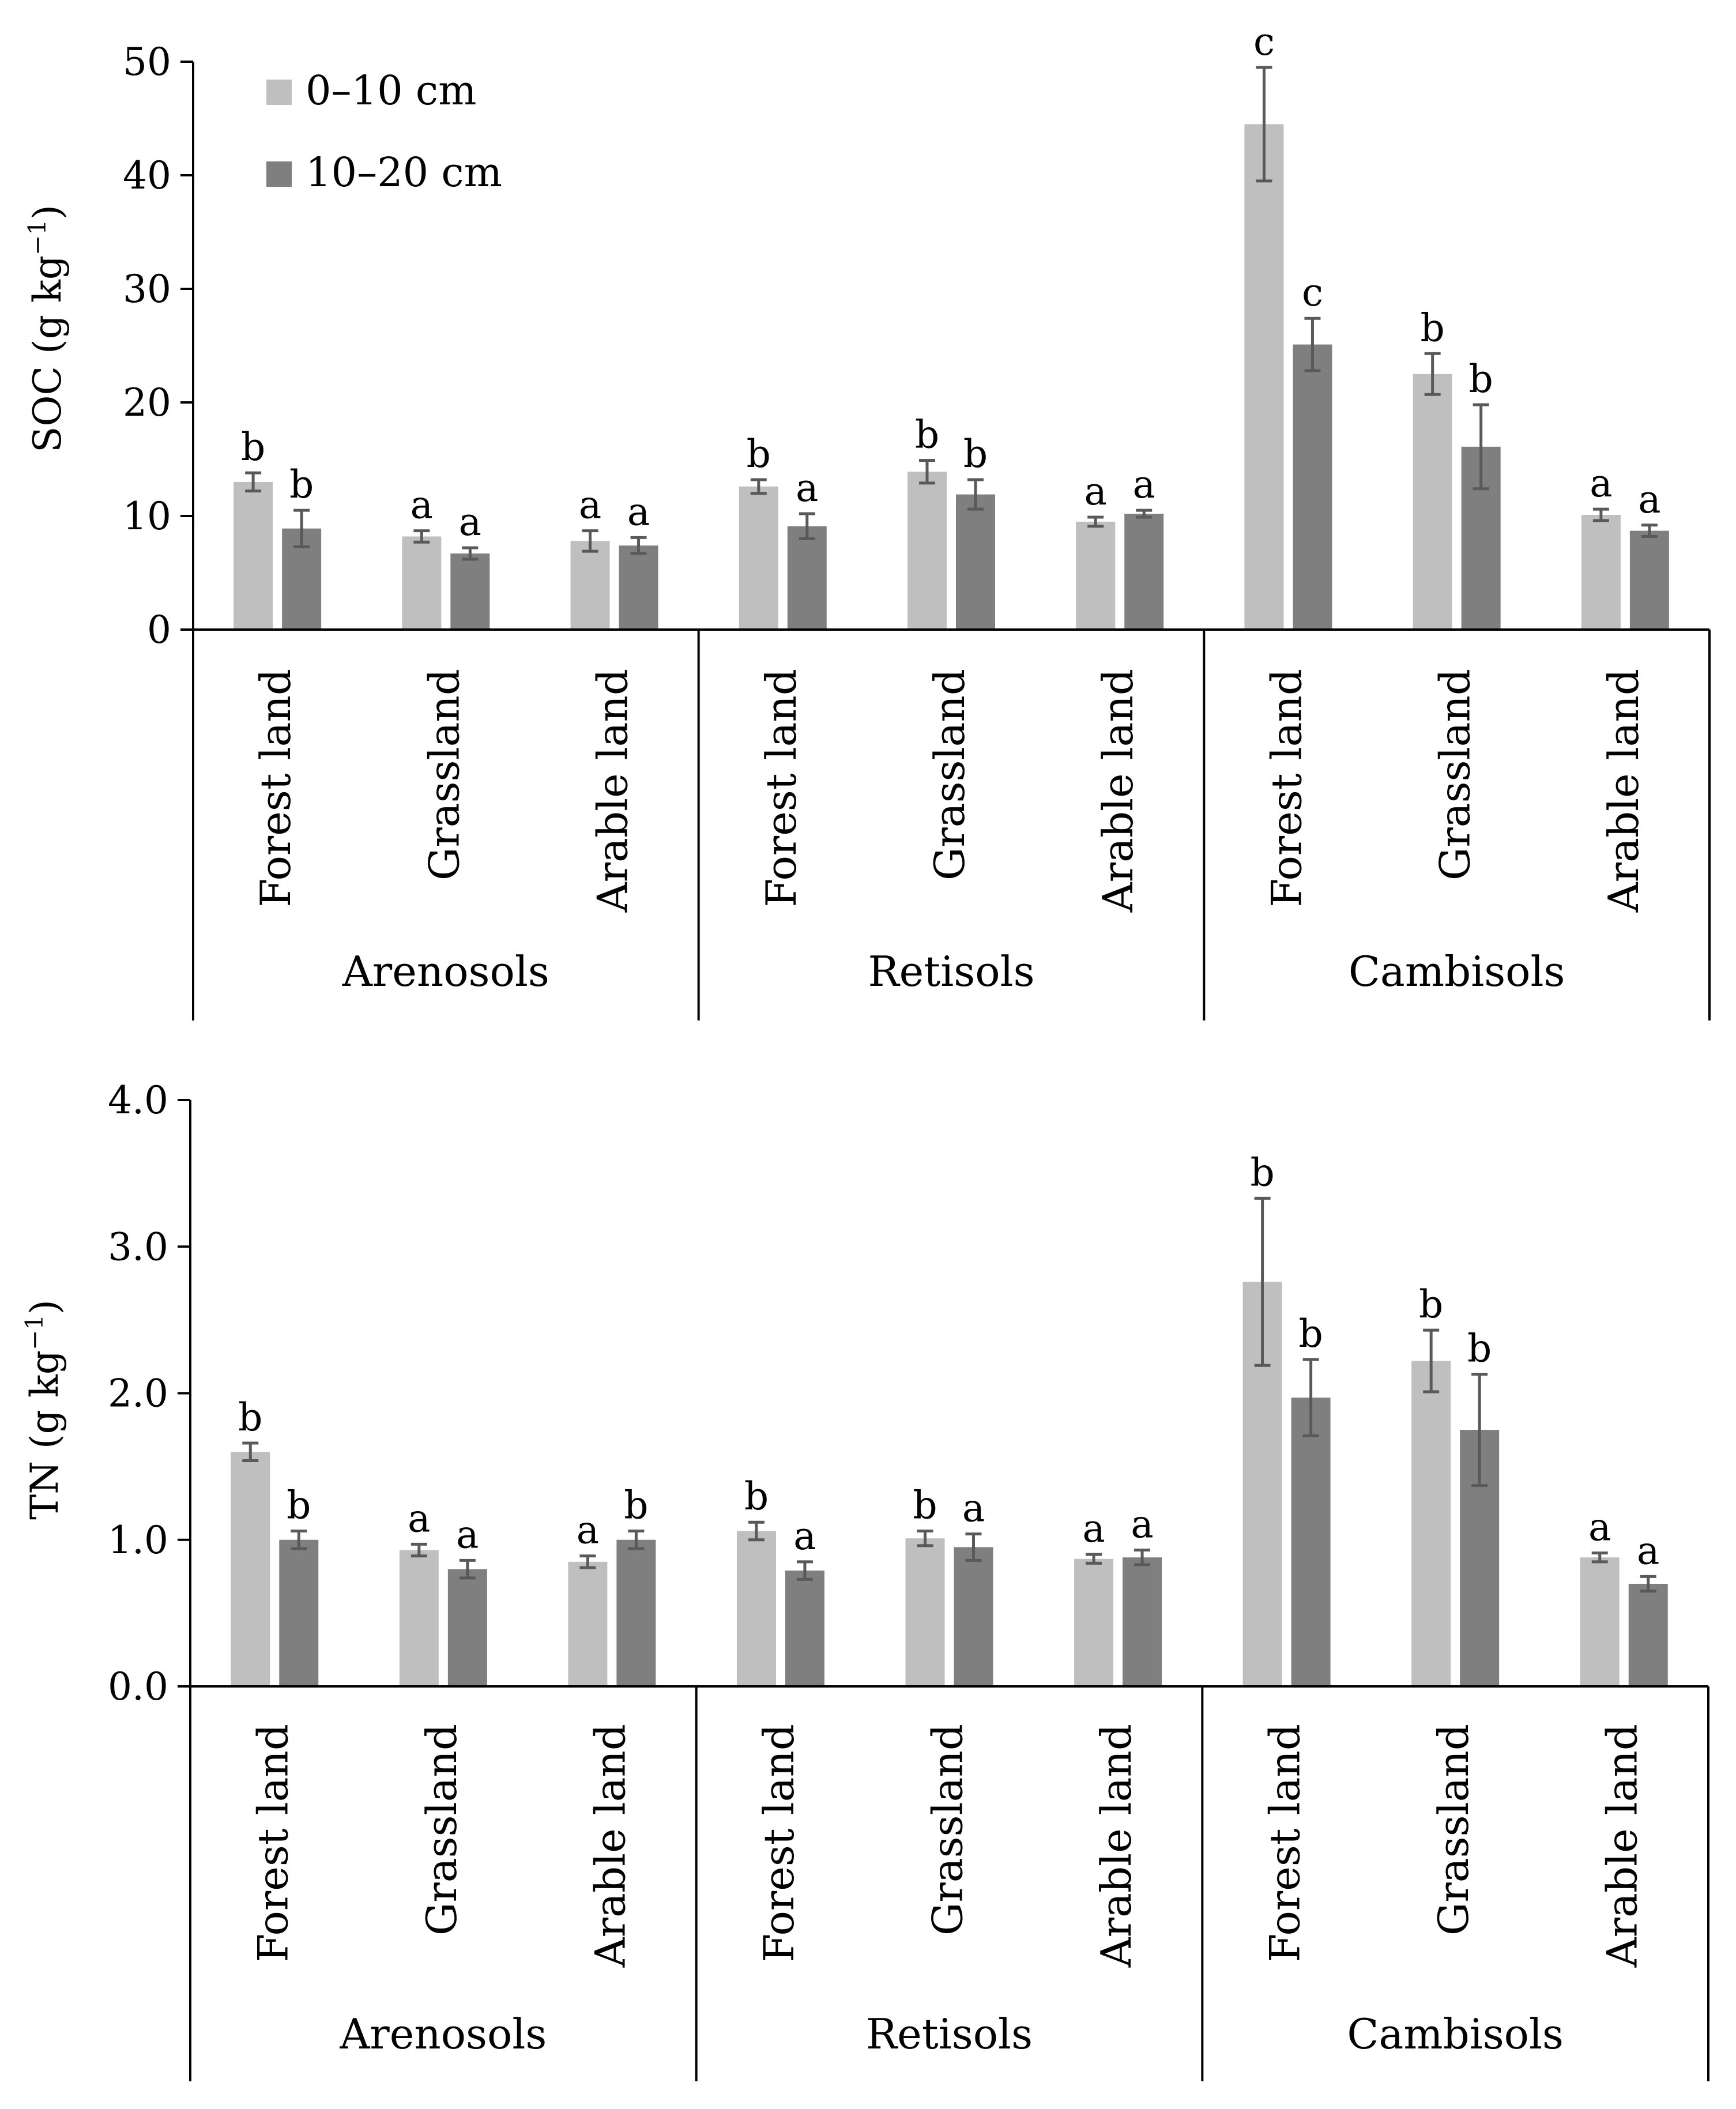  Describe the element at coordinates (636, 1505) in the screenshot. I see `tn-letter-s1-c2: b` at that location.